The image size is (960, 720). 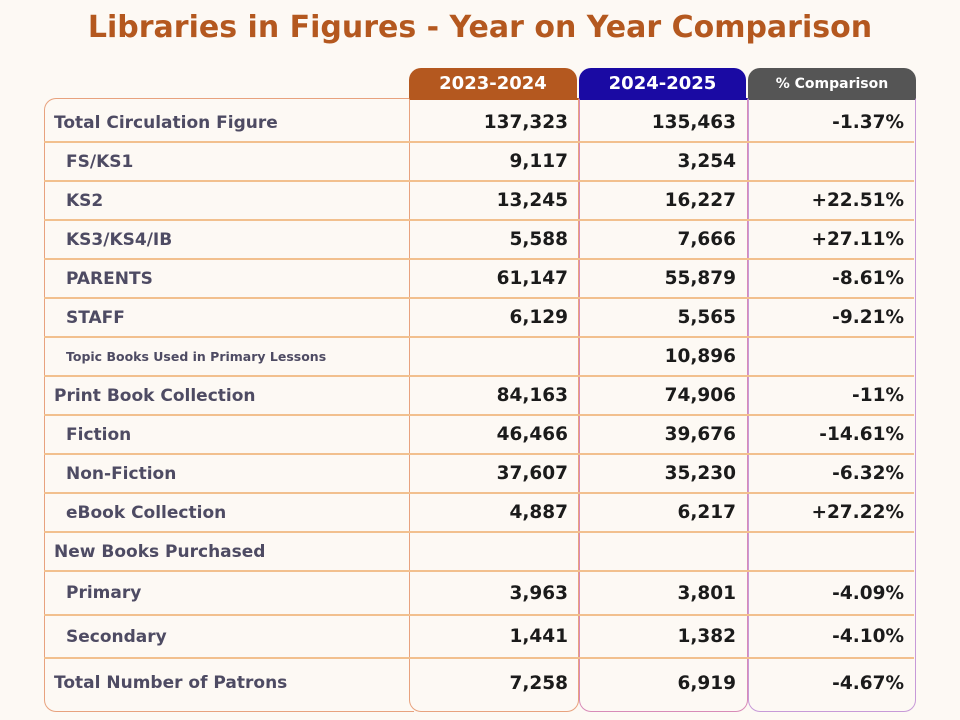 I want to click on value-2024-2025: 3,254, so click(x=706, y=161).